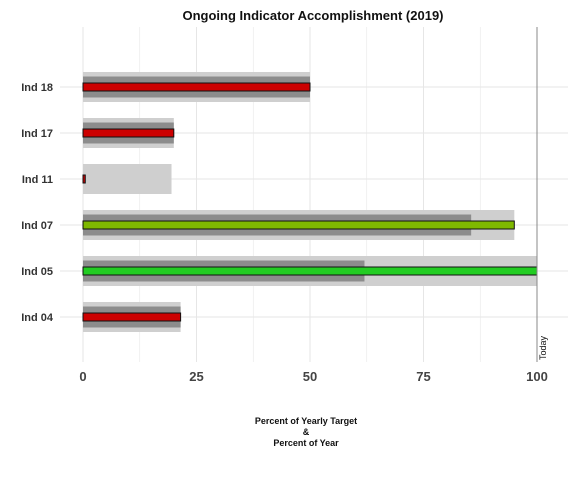 The image size is (576, 480). What do you see at coordinates (423, 376) in the screenshot?
I see `x-tick-label: 75` at bounding box center [423, 376].